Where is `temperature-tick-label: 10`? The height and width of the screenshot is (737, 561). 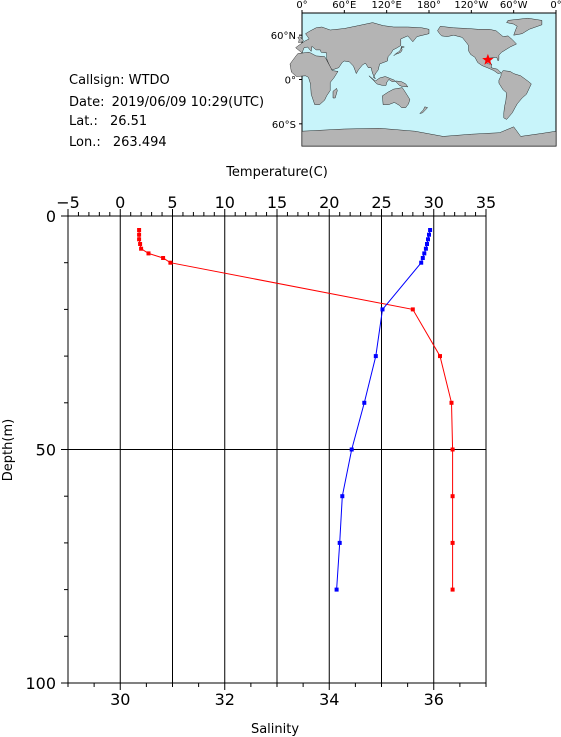 temperature-tick-label: 10 is located at coordinates (225, 202).